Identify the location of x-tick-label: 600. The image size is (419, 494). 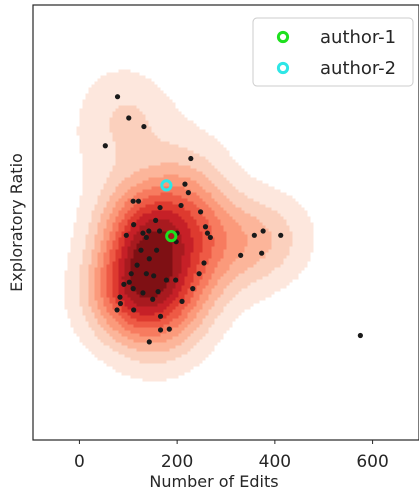
(372, 462).